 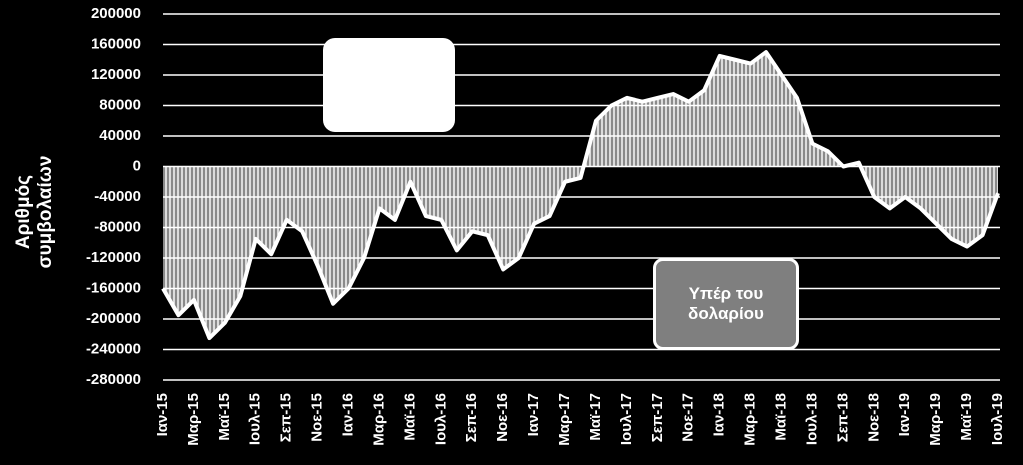 What do you see at coordinates (113, 287) in the screenshot?
I see `y-tick-label: -160000` at bounding box center [113, 287].